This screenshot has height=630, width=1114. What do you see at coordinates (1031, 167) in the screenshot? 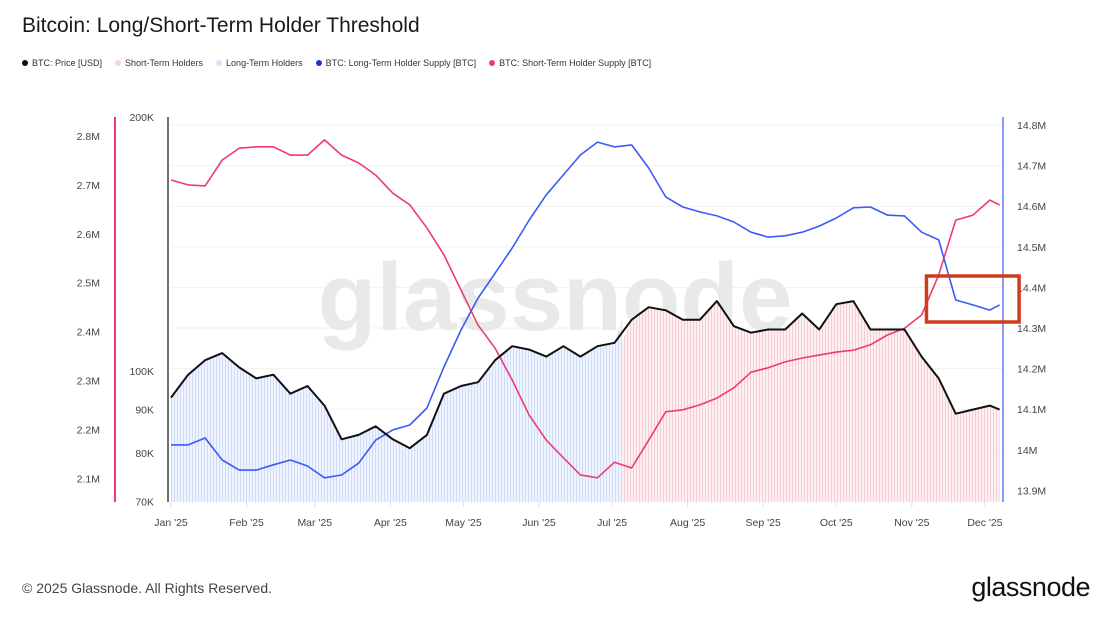
I see `lth-axis-tick: 14.7M` at bounding box center [1031, 167].